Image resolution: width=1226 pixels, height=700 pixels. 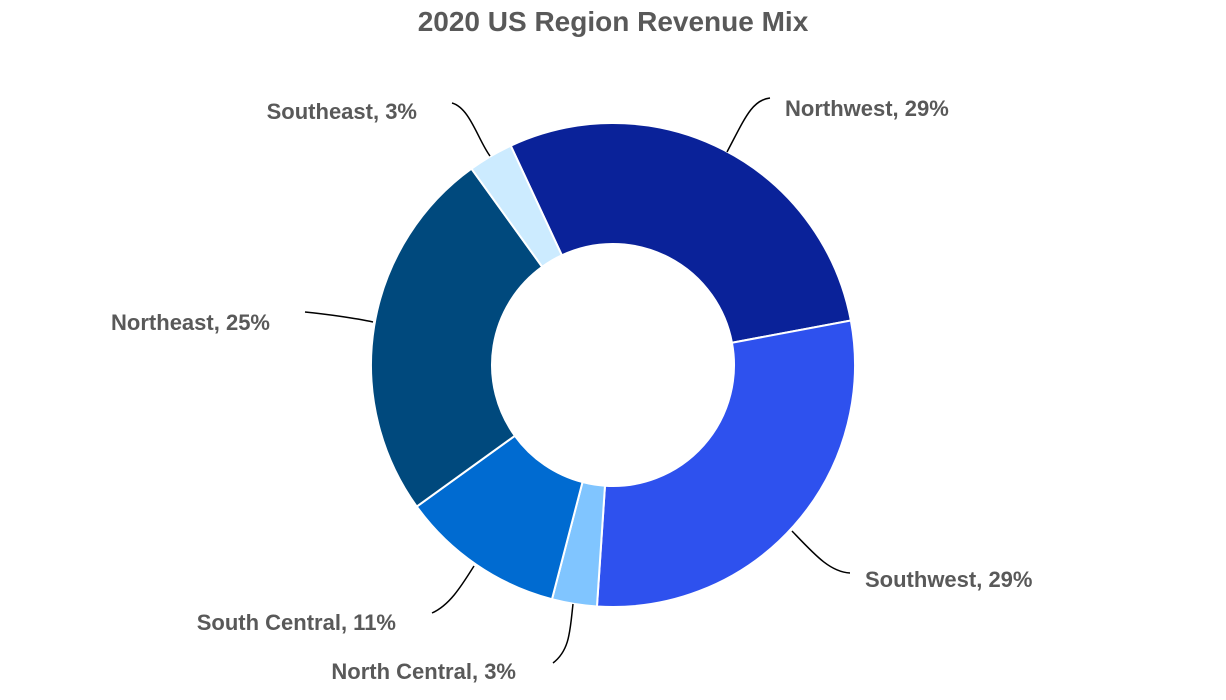 What do you see at coordinates (517, 206) in the screenshot?
I see `slice-southeast` at bounding box center [517, 206].